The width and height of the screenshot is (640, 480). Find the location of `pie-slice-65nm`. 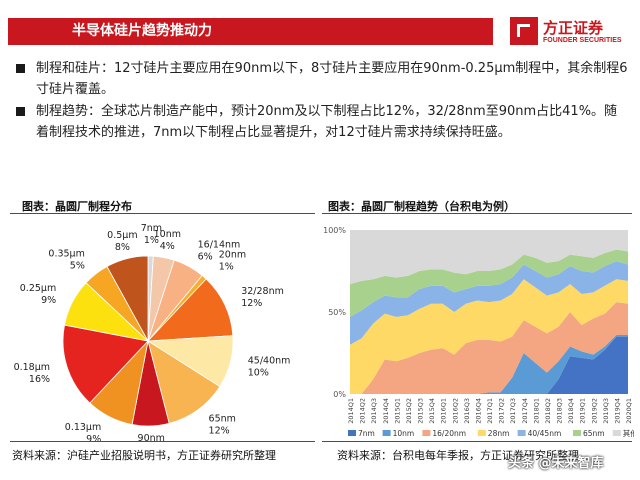

pie-slice-65nm is located at coordinates (184, 382).